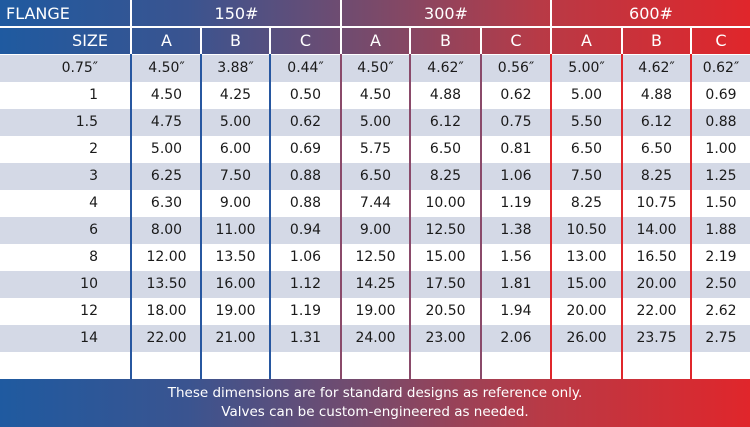  I want to click on dimension-cell: 10.00, so click(445, 203).